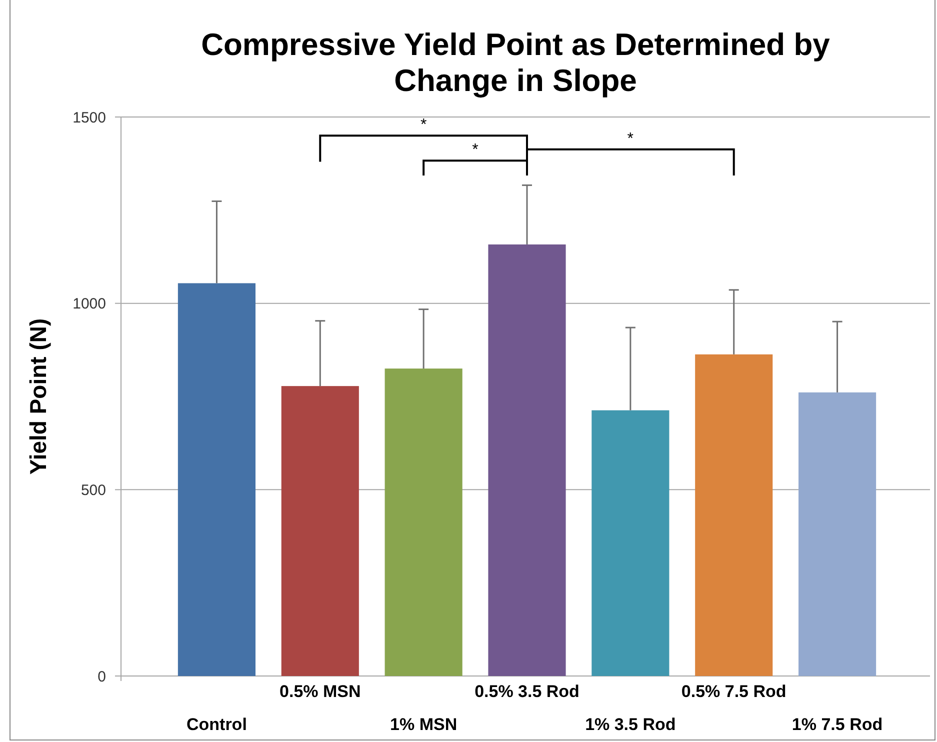 The height and width of the screenshot is (742, 937). What do you see at coordinates (89, 304) in the screenshot?
I see `y-tick-label: 1000` at bounding box center [89, 304].